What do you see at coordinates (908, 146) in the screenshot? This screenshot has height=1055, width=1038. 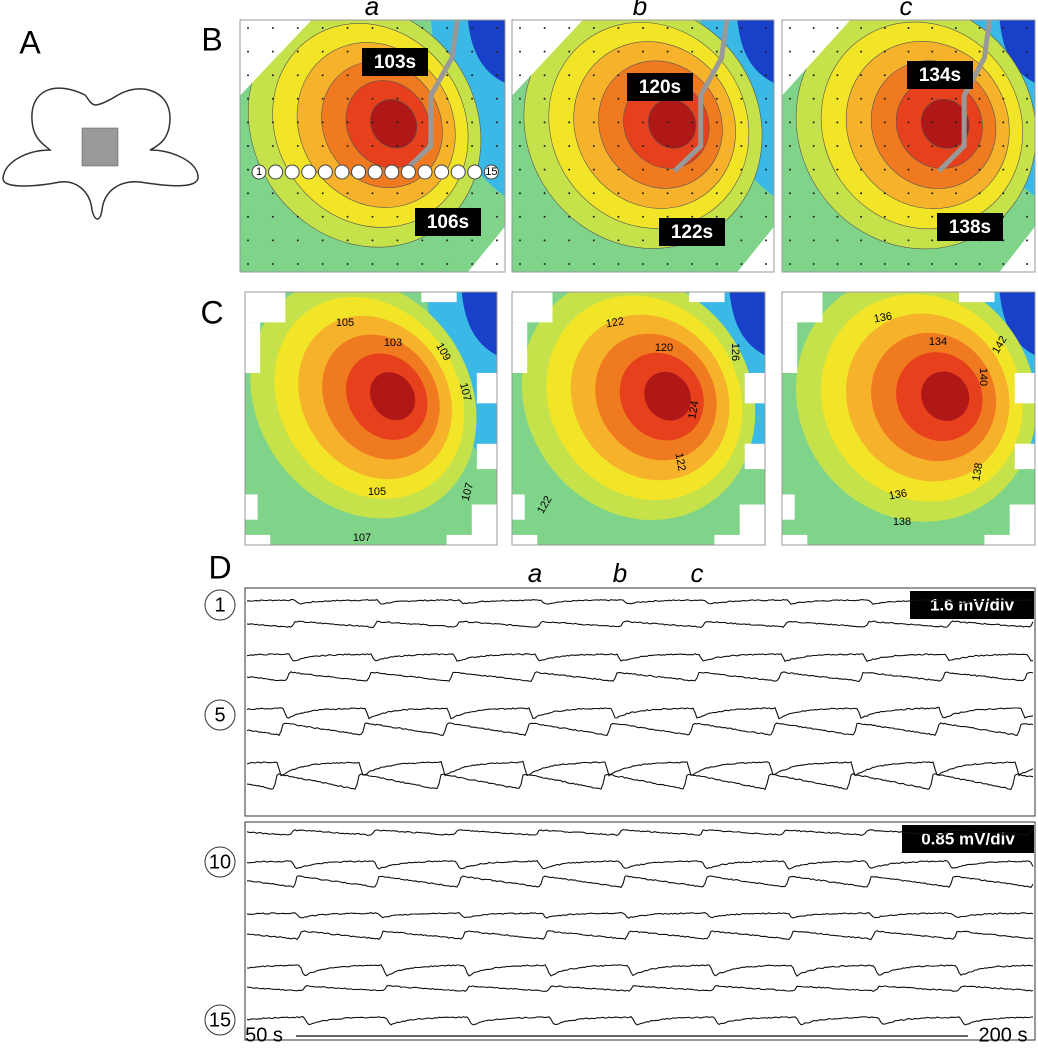 I see `map-frame` at bounding box center [908, 146].